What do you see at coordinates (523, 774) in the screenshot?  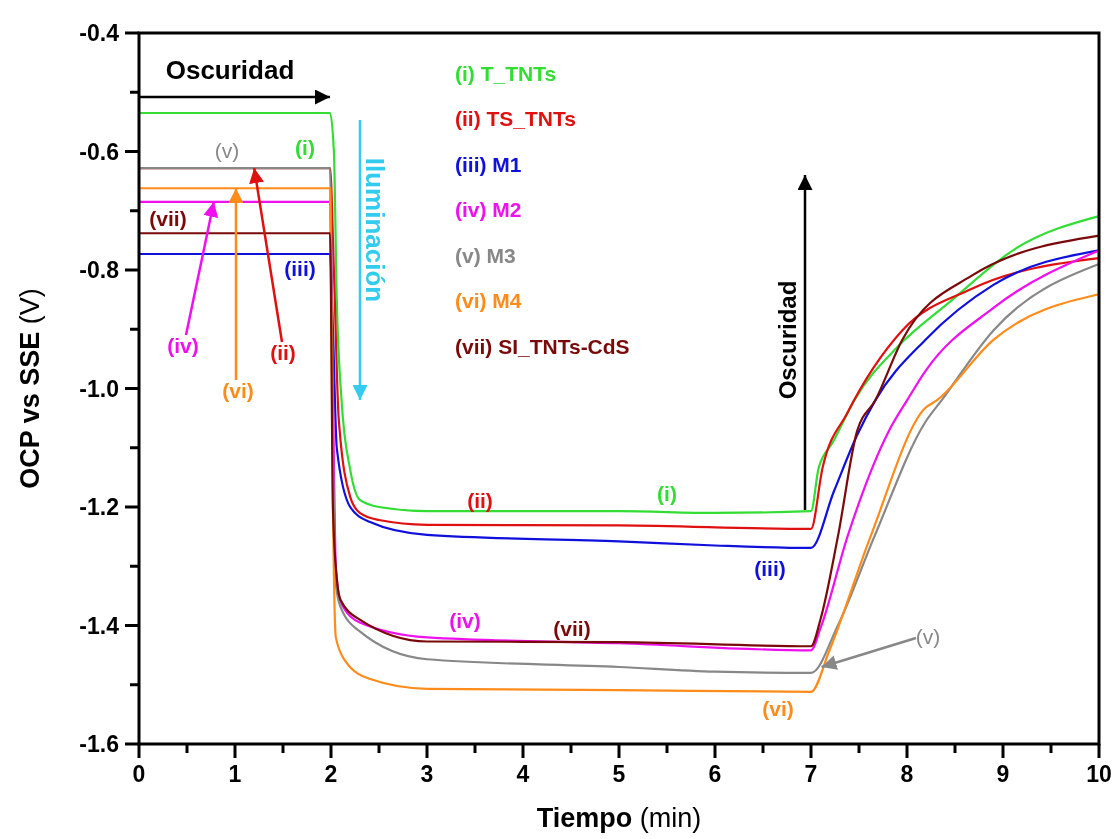 I see `x-tick-label: 4` at bounding box center [523, 774].